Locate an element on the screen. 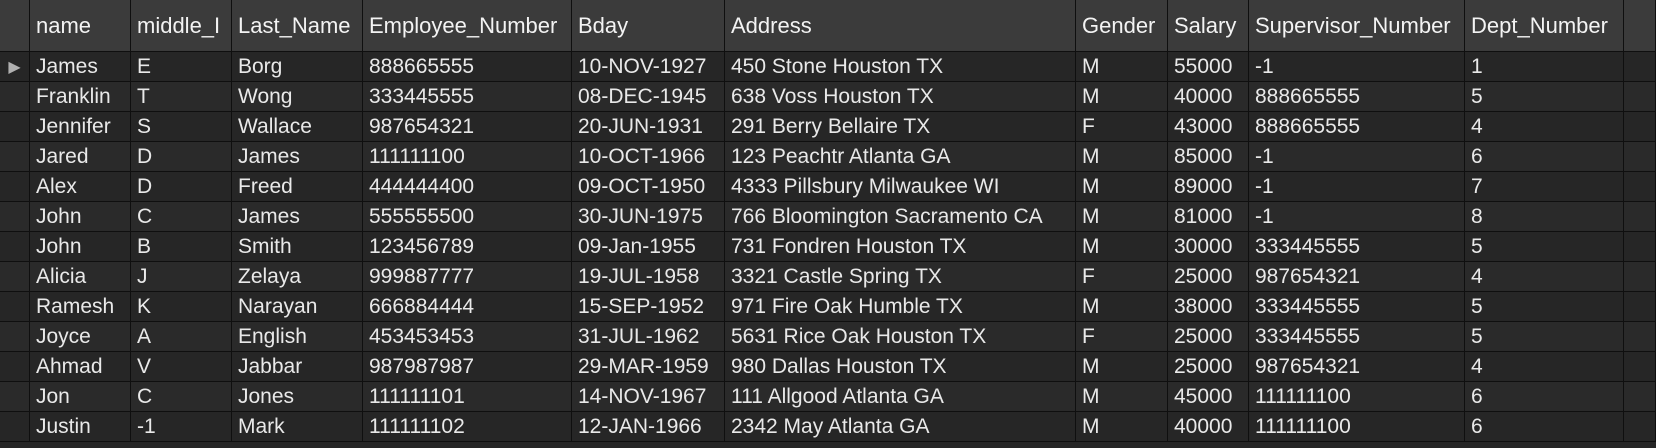 The width and height of the screenshot is (1656, 448). cell-name: Justin is located at coordinates (80, 426).